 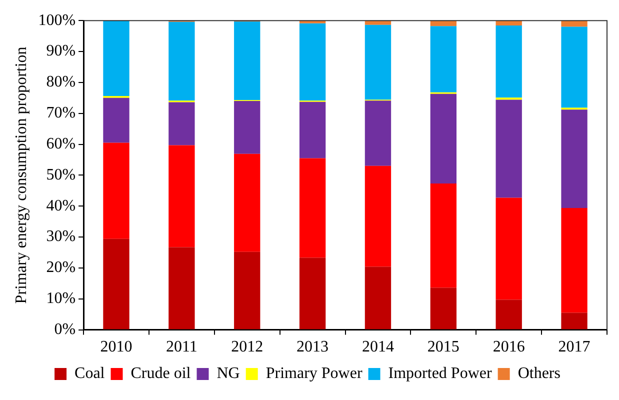 What do you see at coordinates (61, 267) in the screenshot?
I see `y-tick-label: 20%` at bounding box center [61, 267].